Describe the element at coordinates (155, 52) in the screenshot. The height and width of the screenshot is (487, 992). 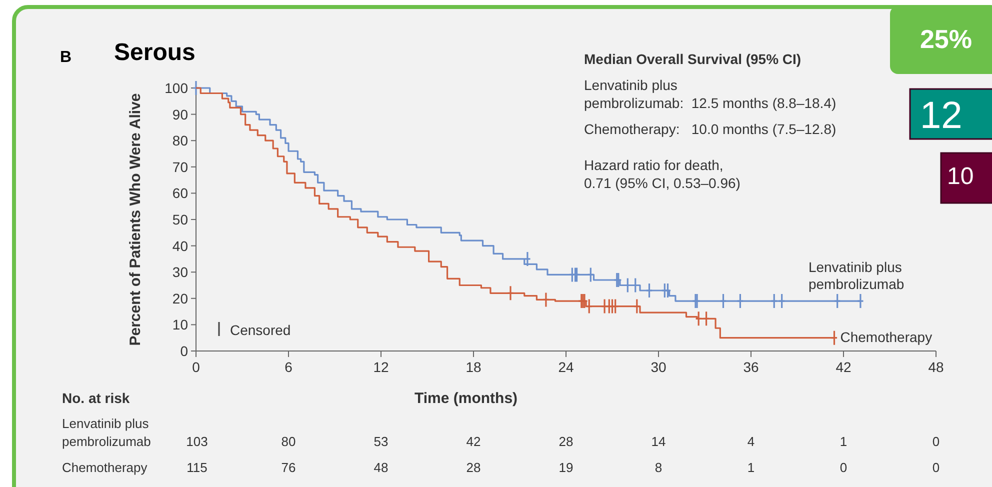
I see `chart-title: Serous` at that location.